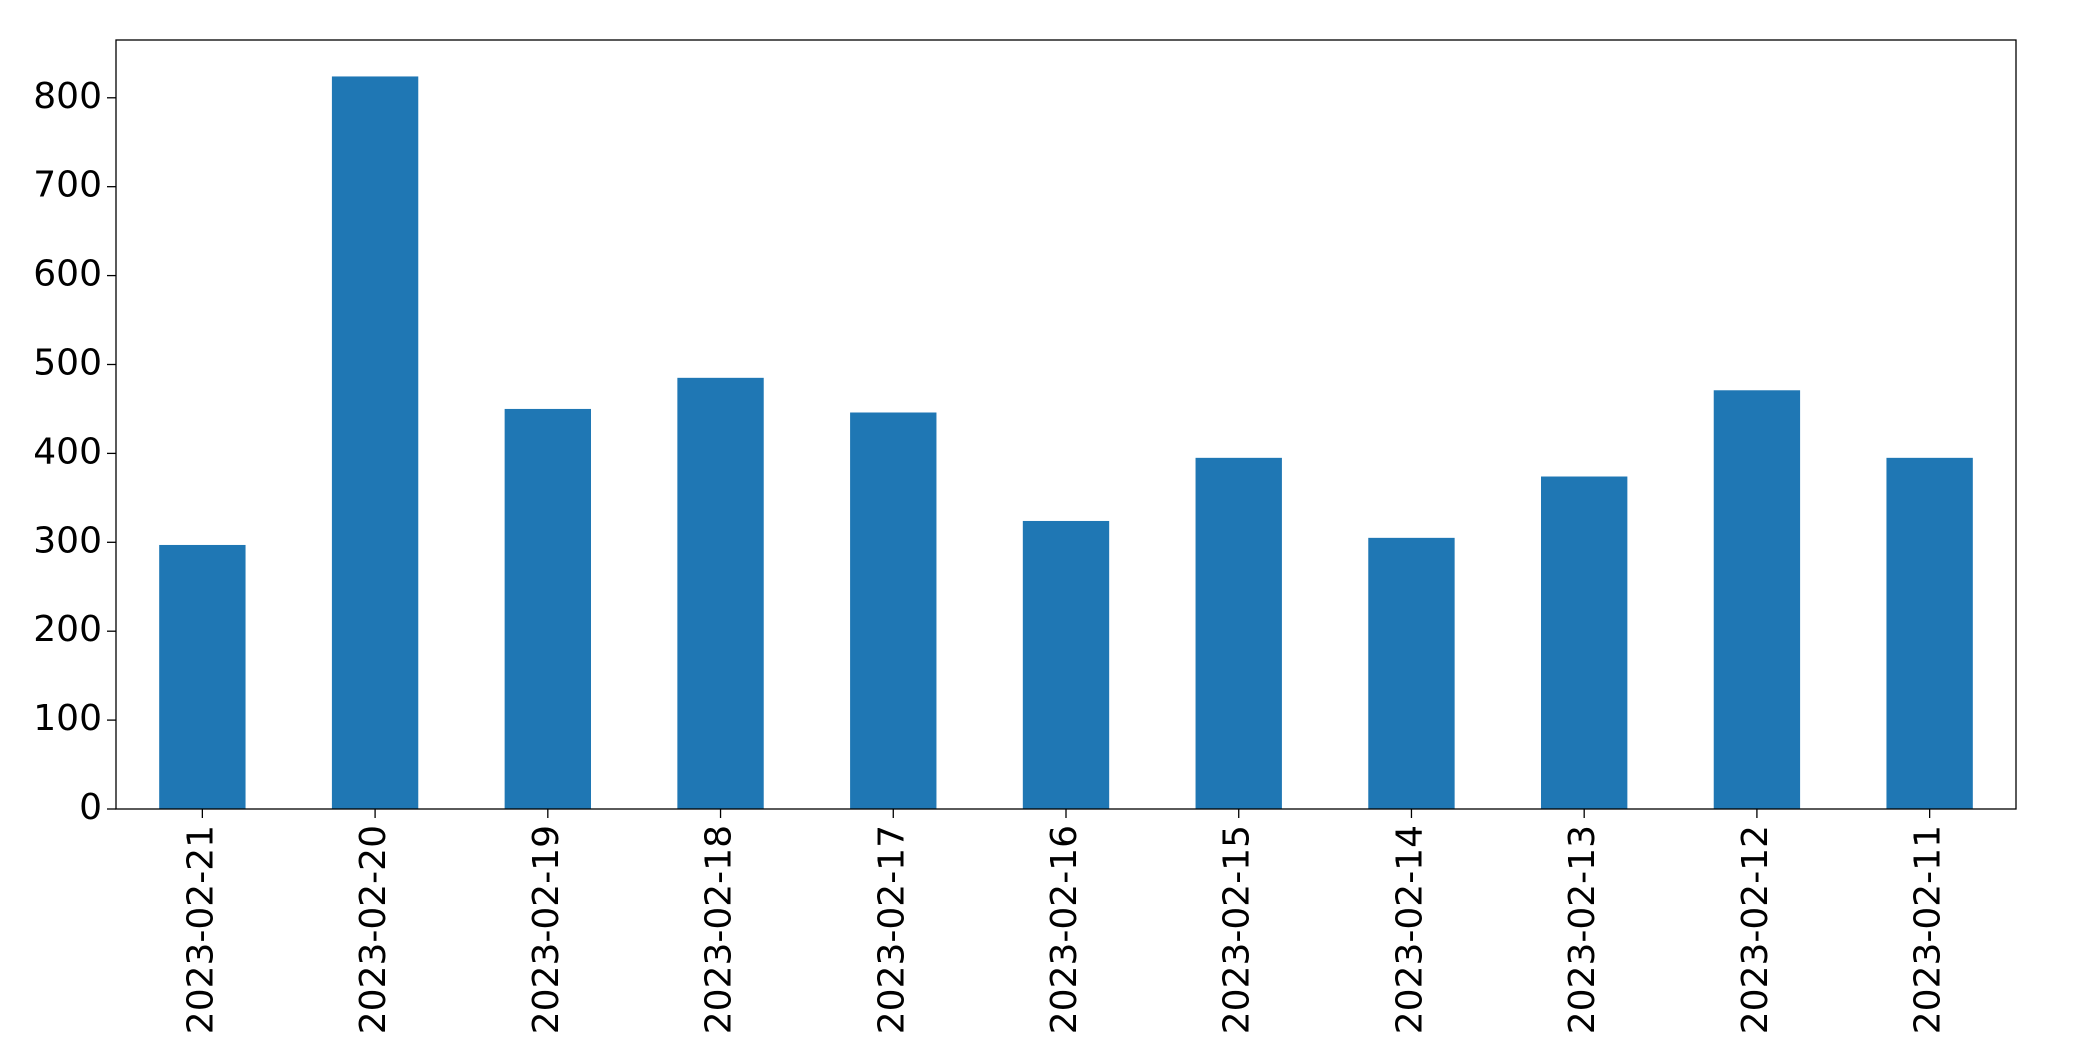  Describe the element at coordinates (67, 274) in the screenshot. I see `y-tick-label: 600` at that location.